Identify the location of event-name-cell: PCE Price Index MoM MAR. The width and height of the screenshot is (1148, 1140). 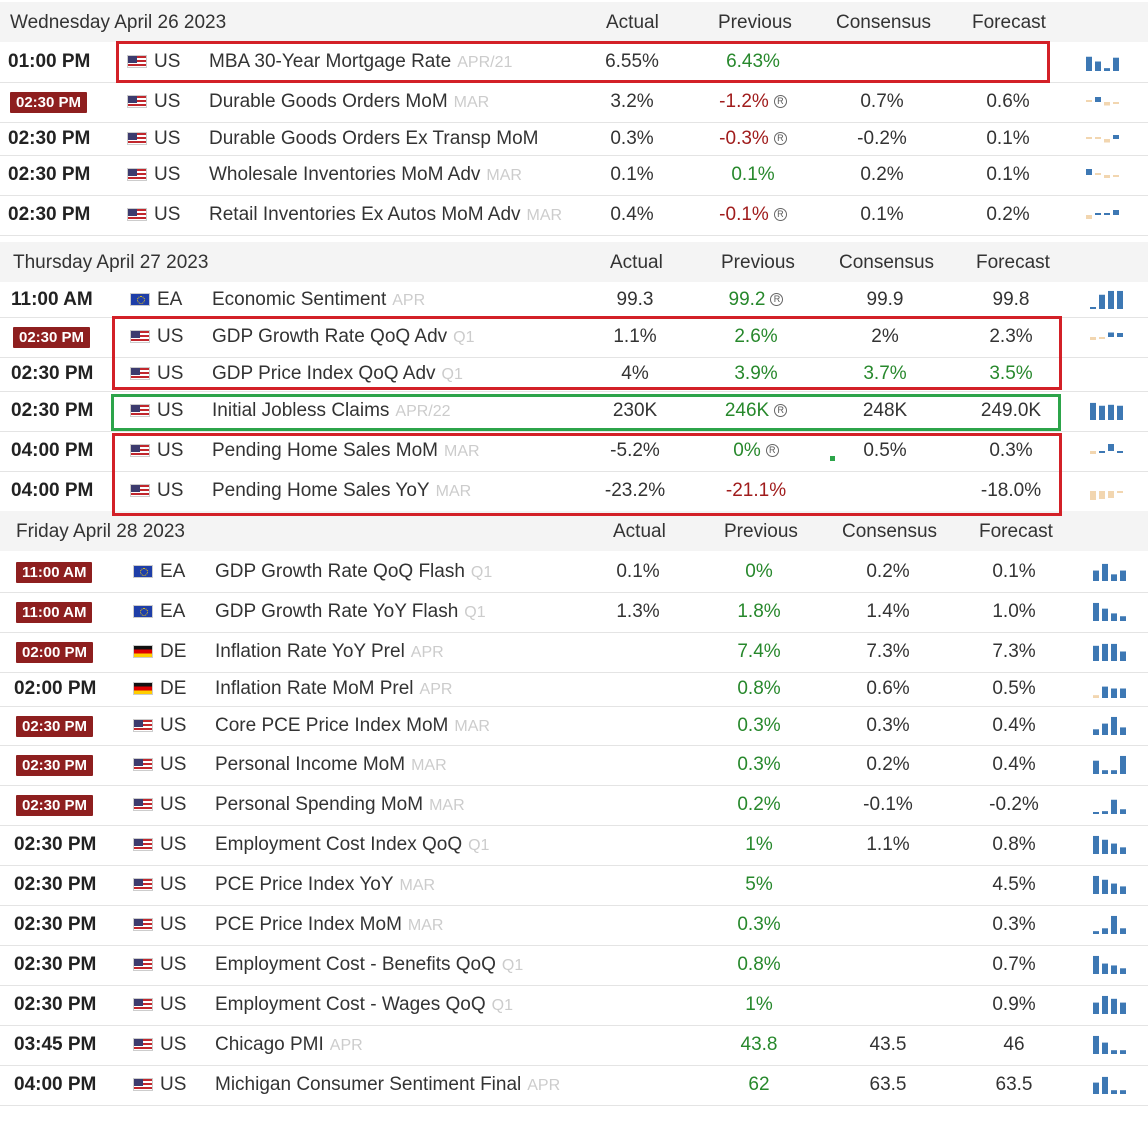
(329, 925).